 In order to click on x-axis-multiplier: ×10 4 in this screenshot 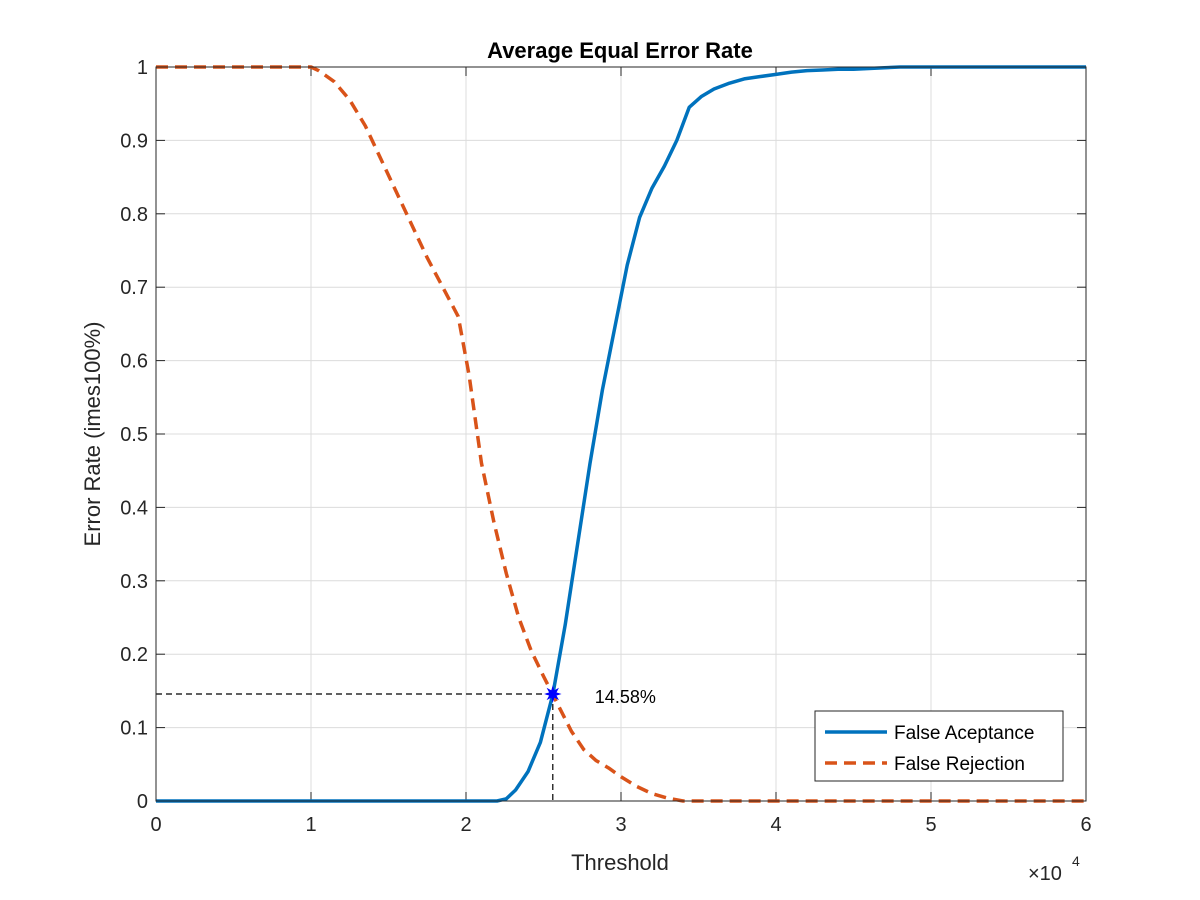, I will do `click(1054, 869)`.